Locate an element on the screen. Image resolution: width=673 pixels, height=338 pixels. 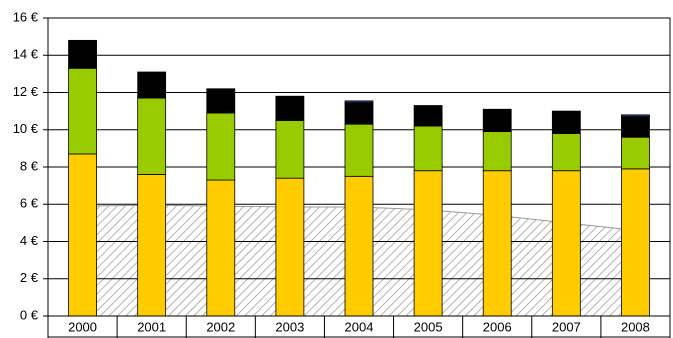
y-tick-label: 0 € is located at coordinates (29, 314).